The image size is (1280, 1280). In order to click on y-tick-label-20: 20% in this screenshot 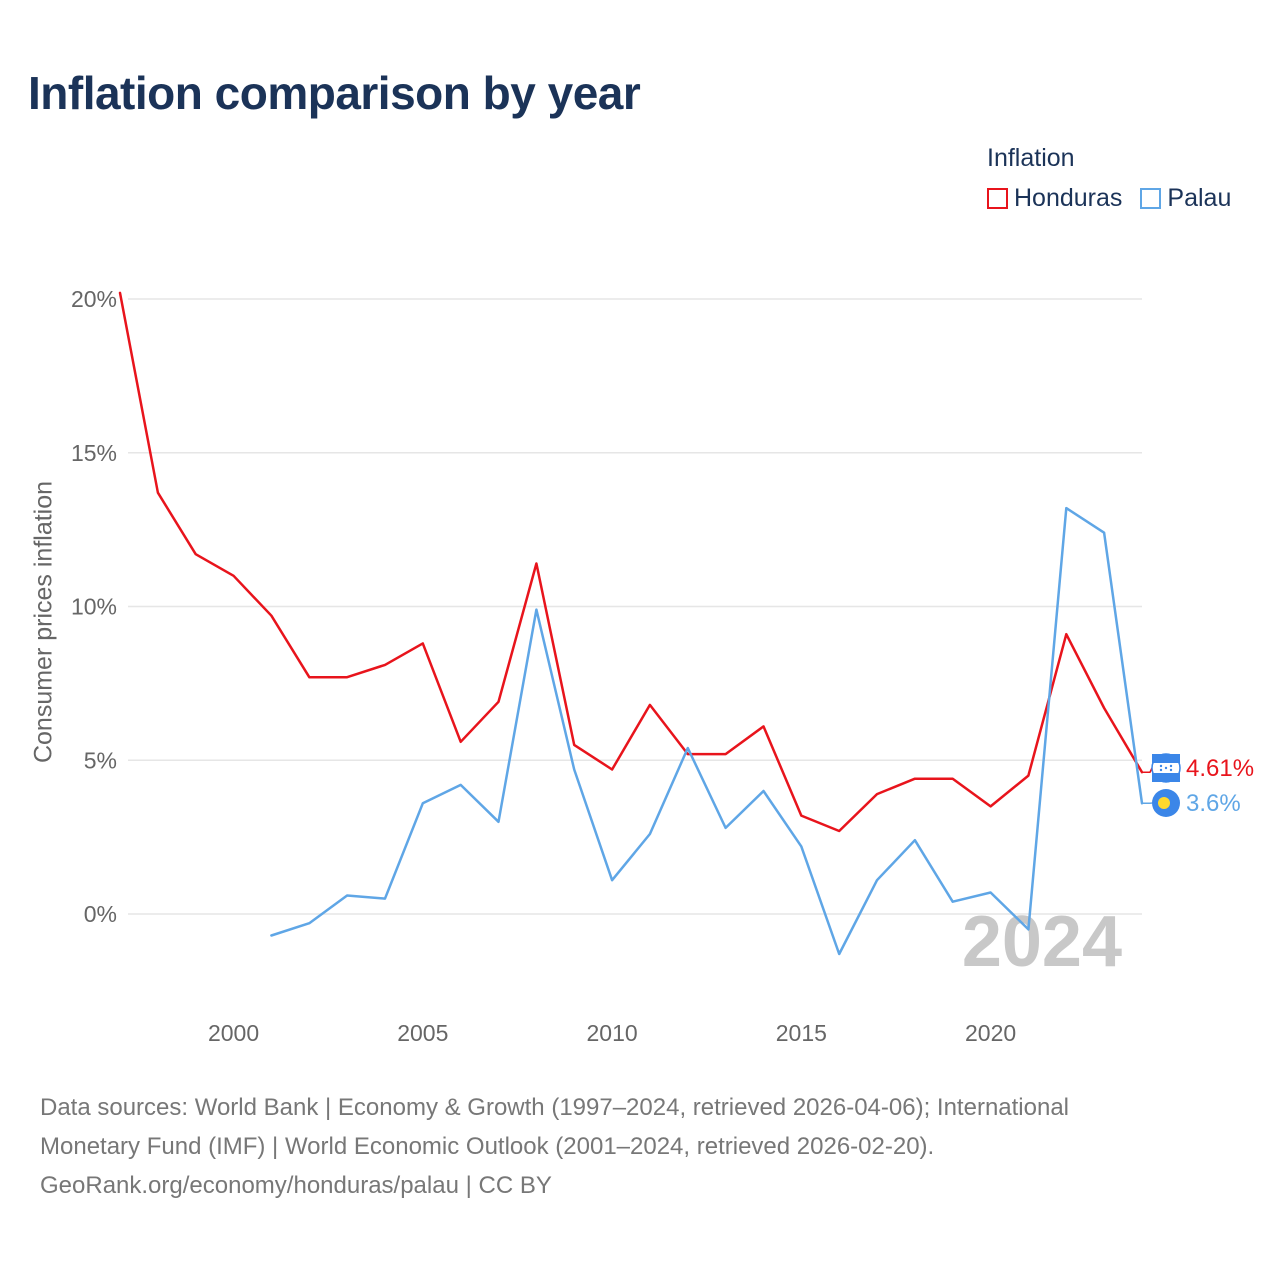, I will do `click(94, 299)`.